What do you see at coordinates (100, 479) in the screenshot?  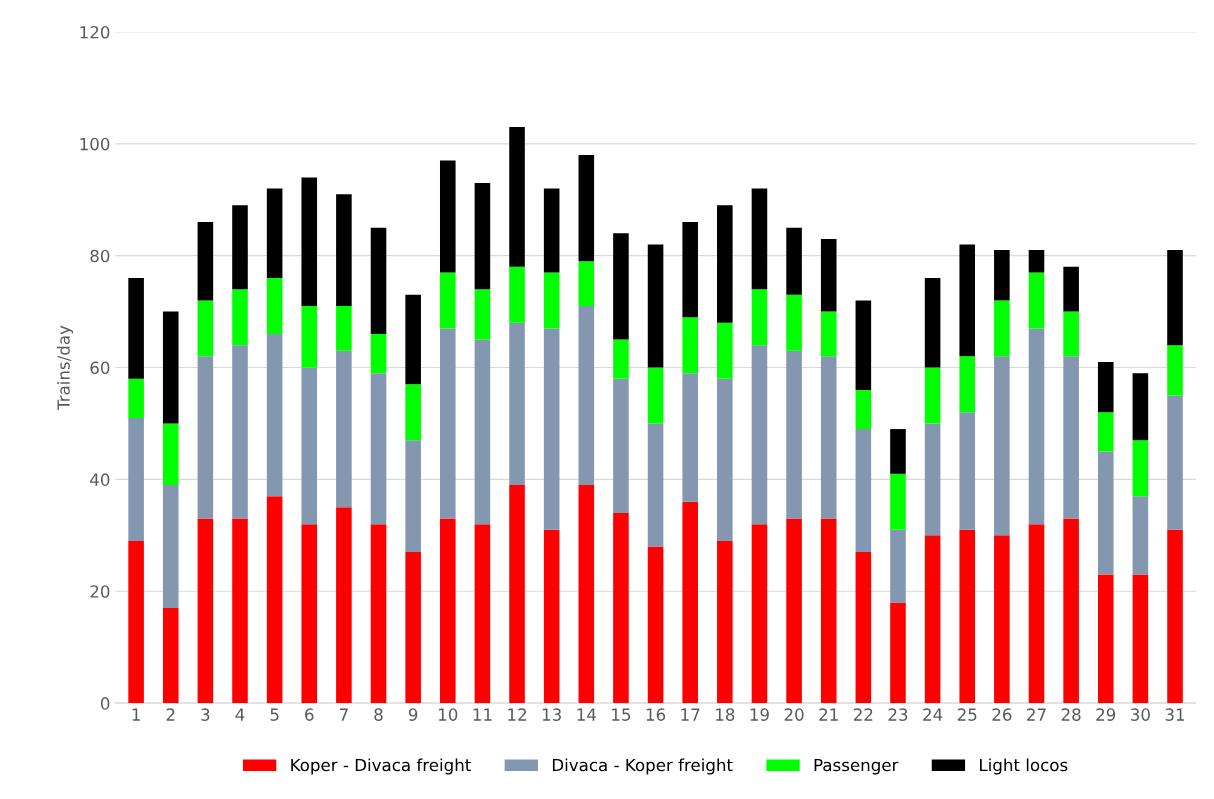 I see `y-tick-label: 40` at bounding box center [100, 479].